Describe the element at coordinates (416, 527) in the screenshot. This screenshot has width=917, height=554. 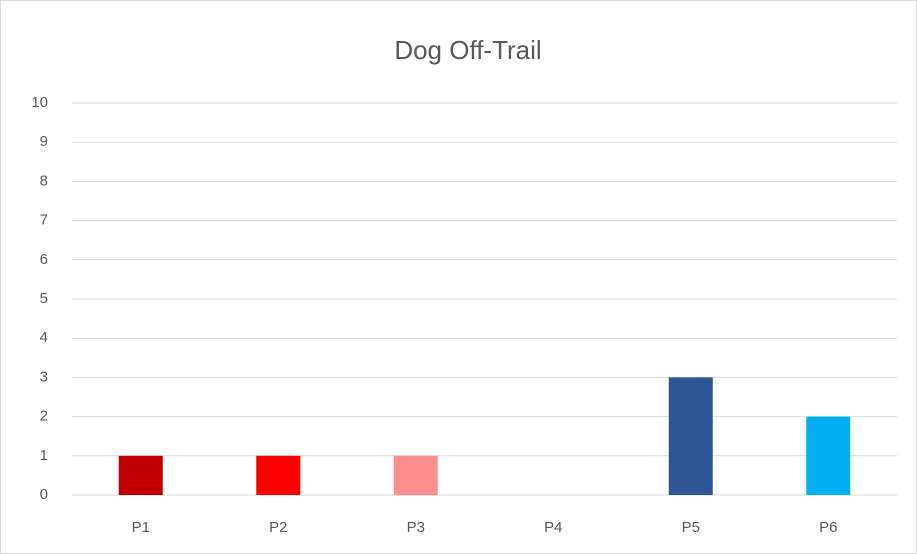
I see `x-tick-label: P3` at that location.